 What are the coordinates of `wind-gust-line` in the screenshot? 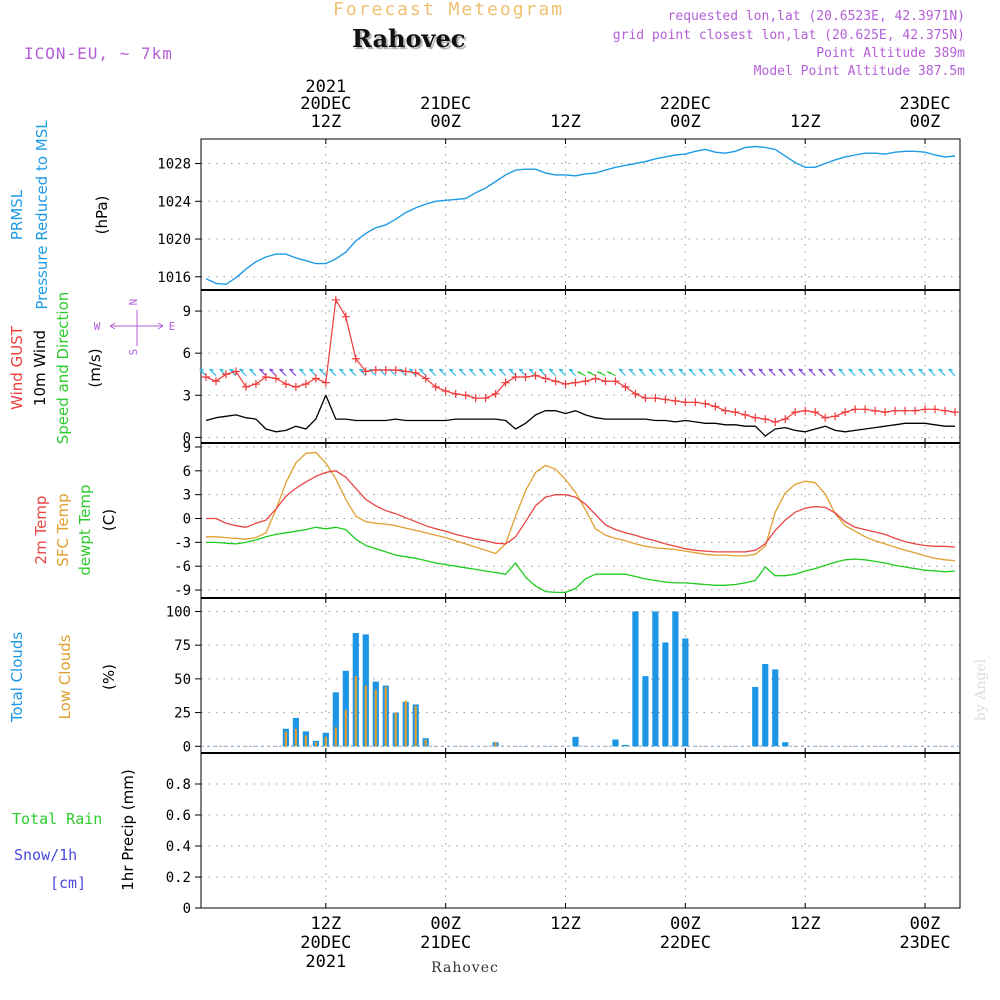 It's located at (580, 361).